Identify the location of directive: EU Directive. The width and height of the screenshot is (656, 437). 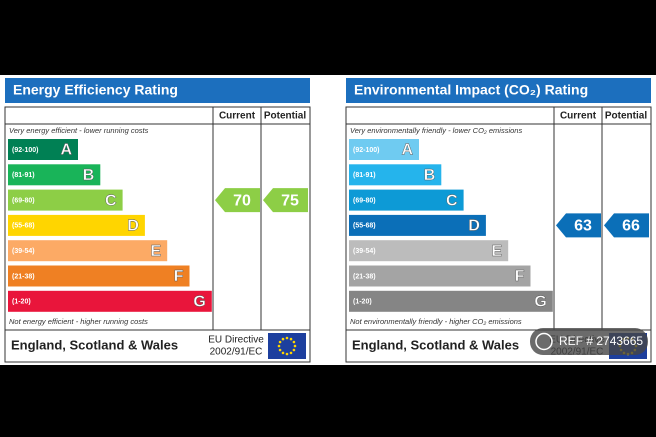
(236, 340).